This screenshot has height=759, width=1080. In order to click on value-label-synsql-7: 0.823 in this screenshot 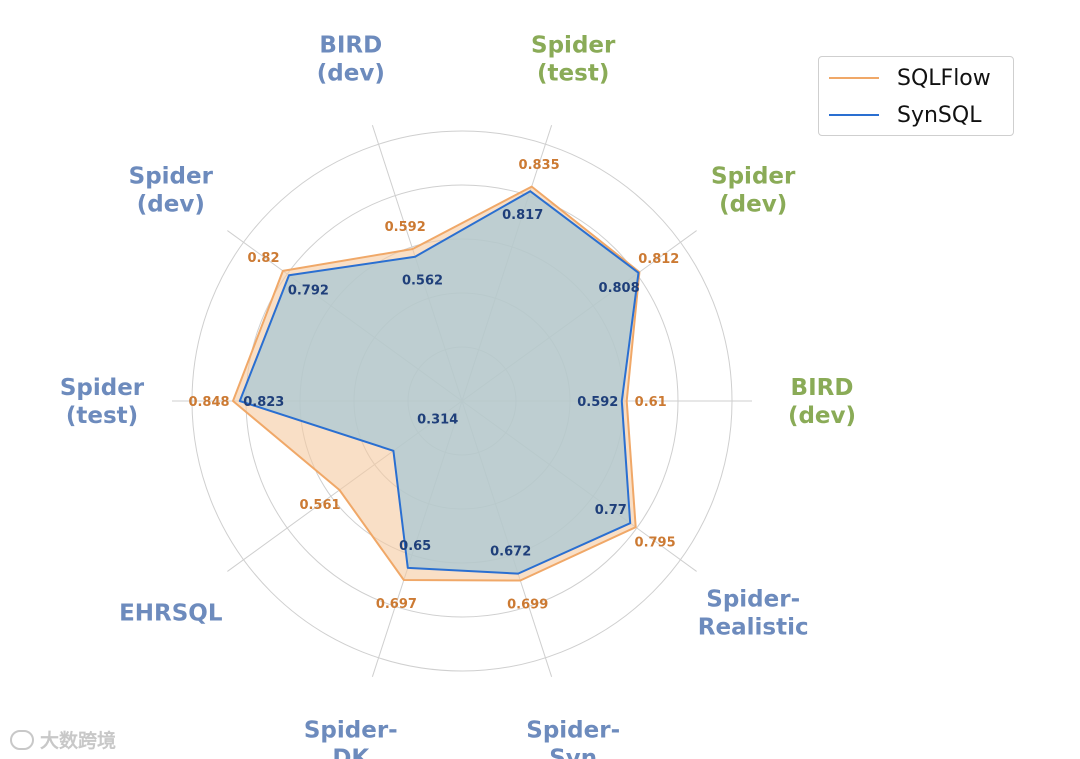, I will do `click(263, 402)`.